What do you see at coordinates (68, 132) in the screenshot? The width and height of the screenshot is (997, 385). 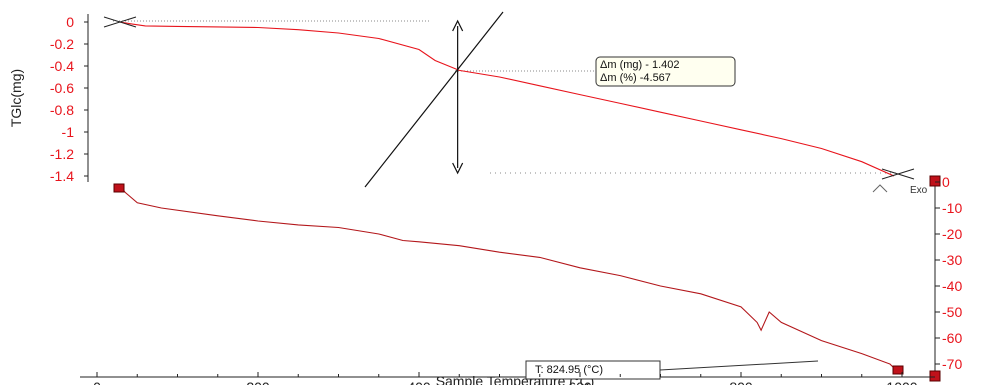 I see `tg-y-tick-label: -1` at bounding box center [68, 132].